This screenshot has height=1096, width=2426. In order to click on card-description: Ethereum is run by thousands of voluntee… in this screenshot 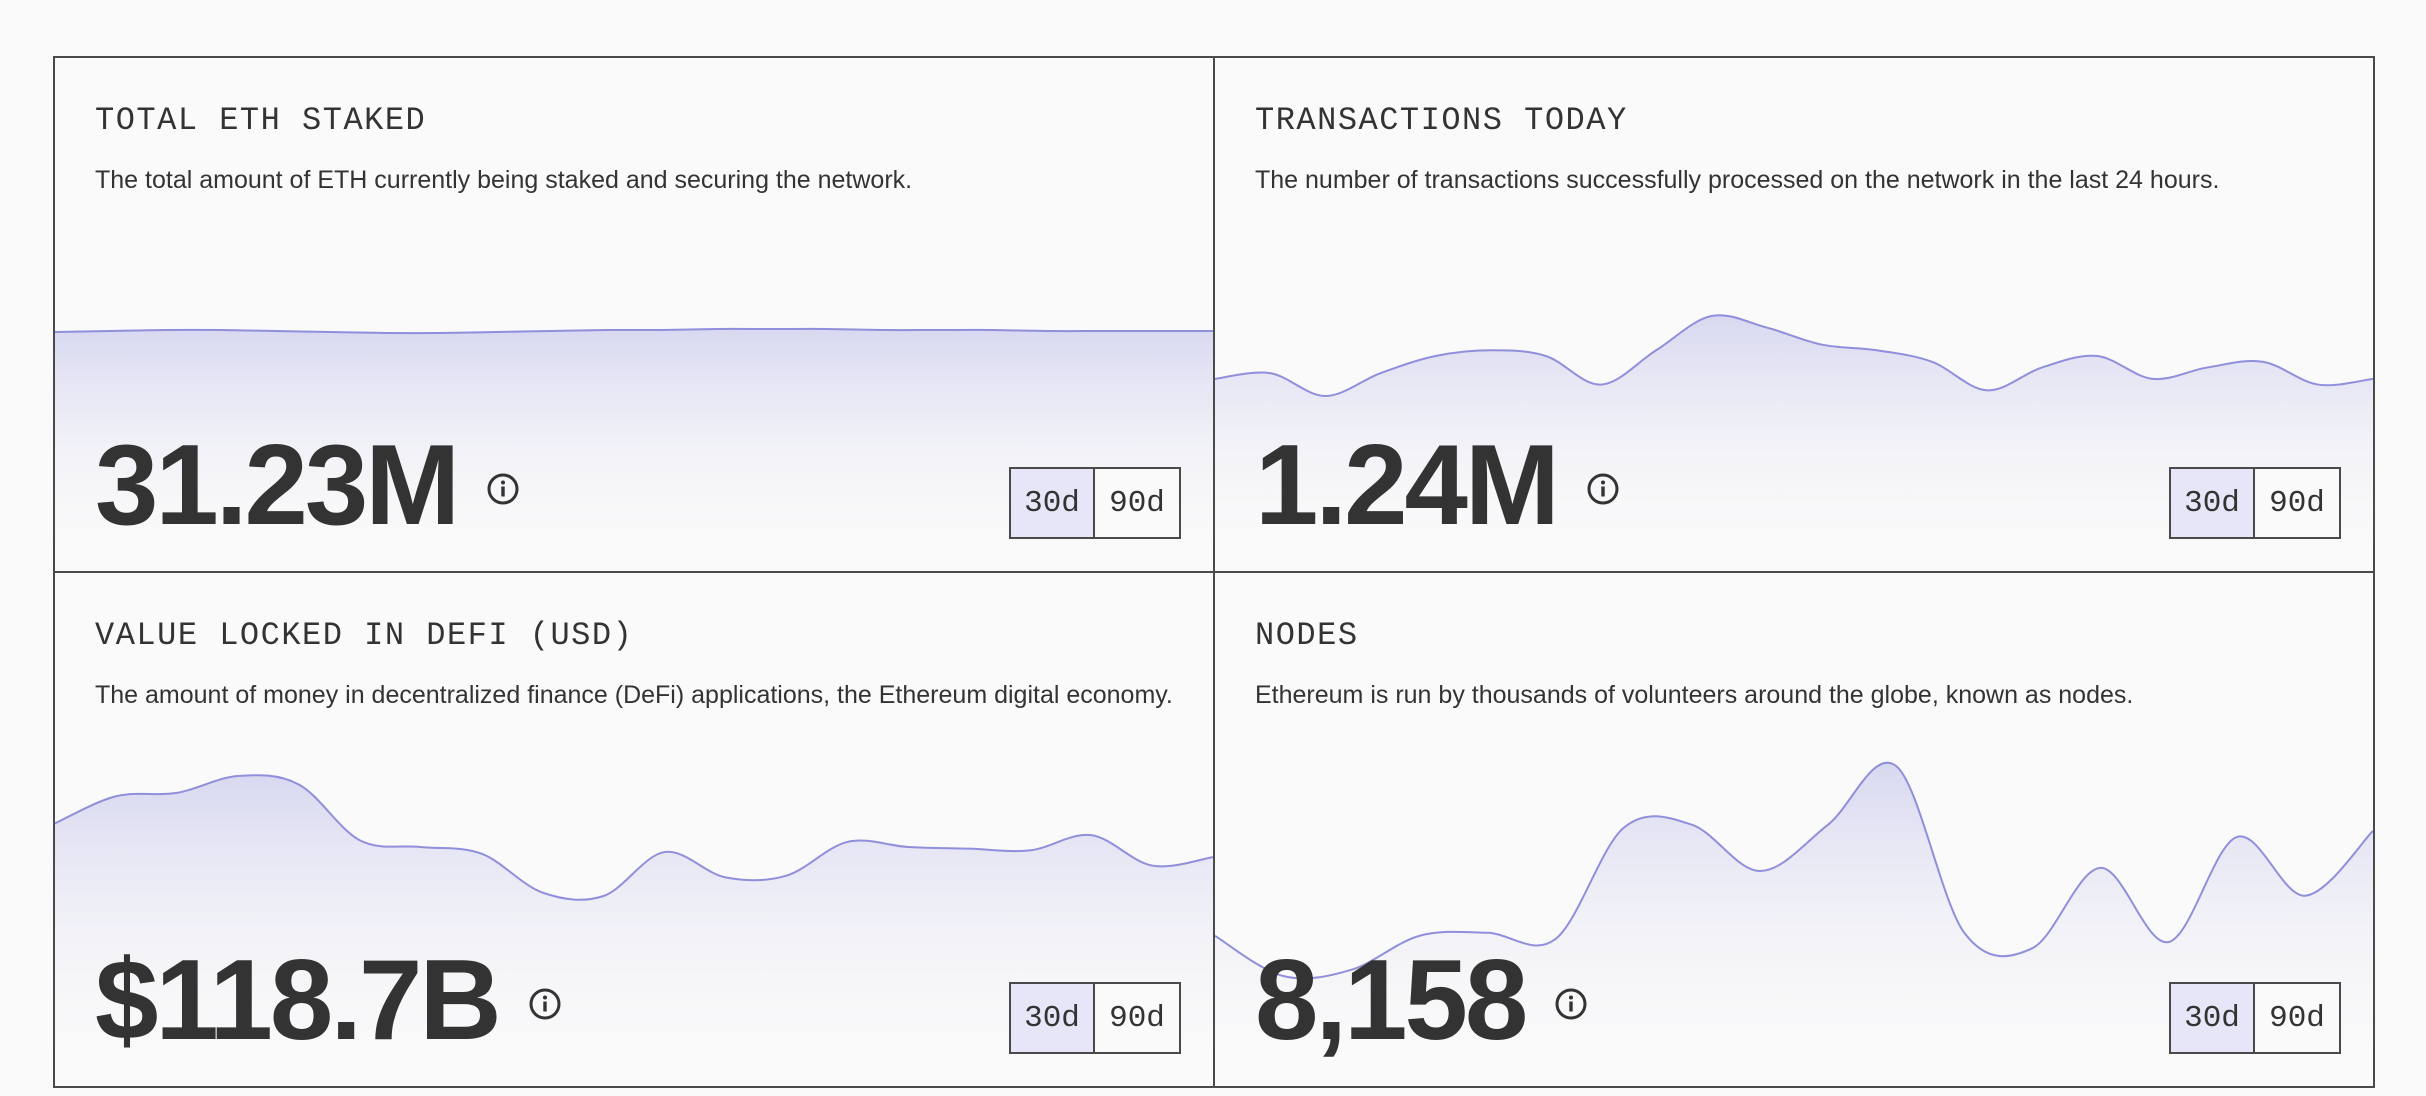, I will do `click(1694, 695)`.